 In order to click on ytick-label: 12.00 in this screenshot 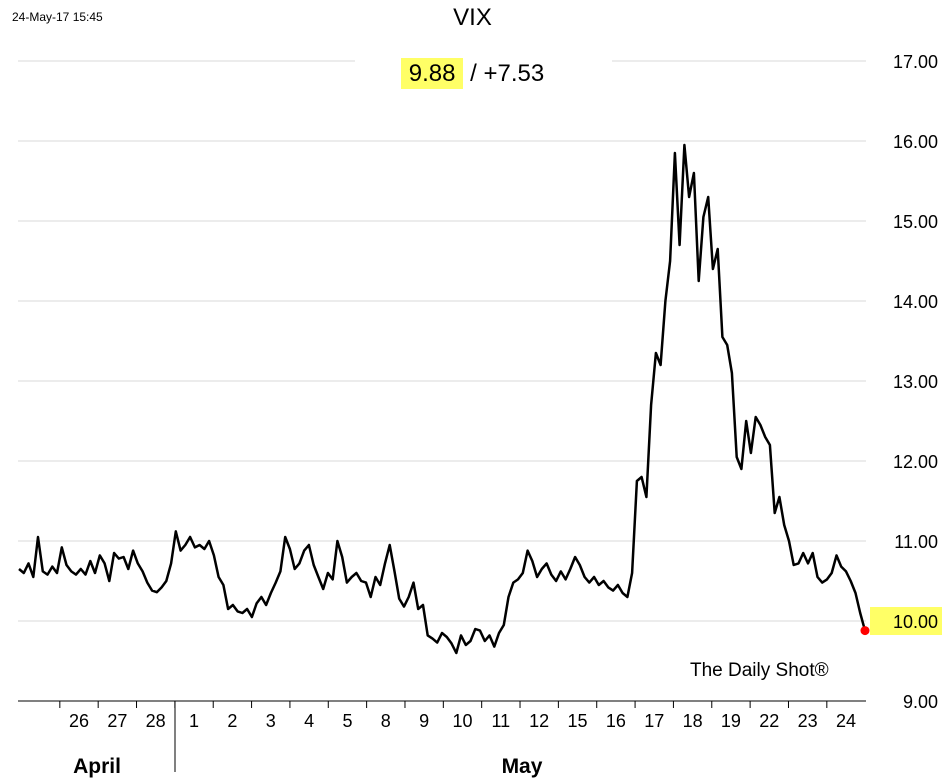, I will do `click(915, 462)`.